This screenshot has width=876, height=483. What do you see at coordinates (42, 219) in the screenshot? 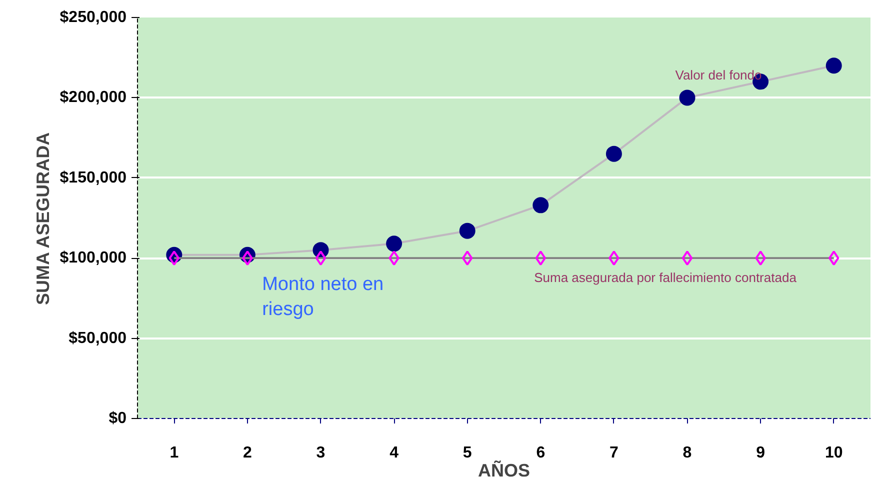
I see `y-axis-title: SUMA ASEGURADA` at bounding box center [42, 219].